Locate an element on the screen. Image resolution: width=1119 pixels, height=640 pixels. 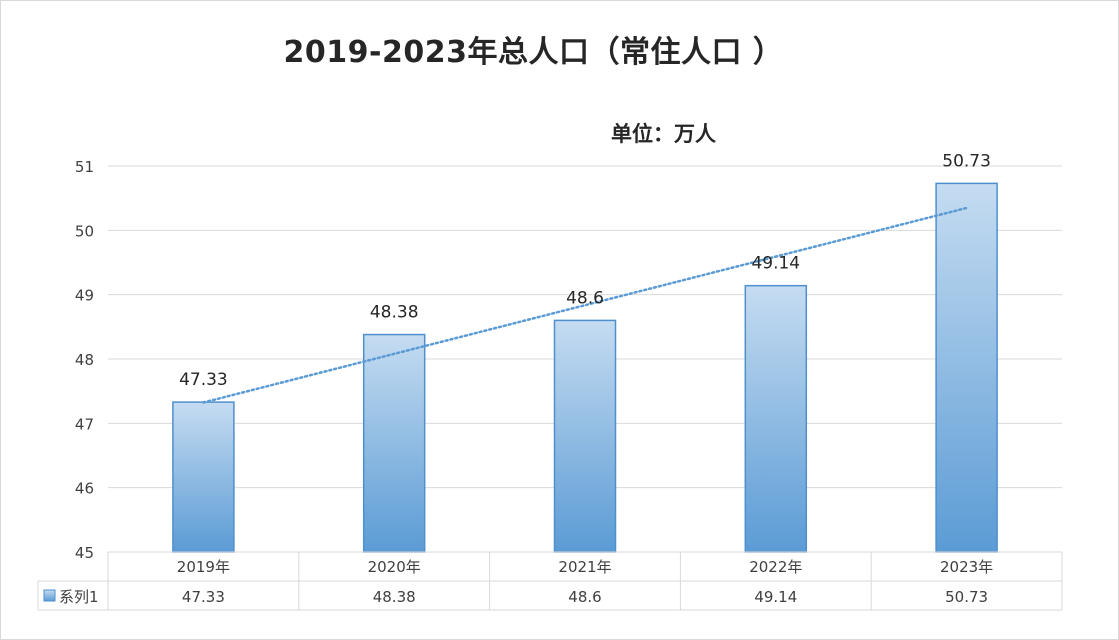
data-label: 50.73 is located at coordinates (966, 161).